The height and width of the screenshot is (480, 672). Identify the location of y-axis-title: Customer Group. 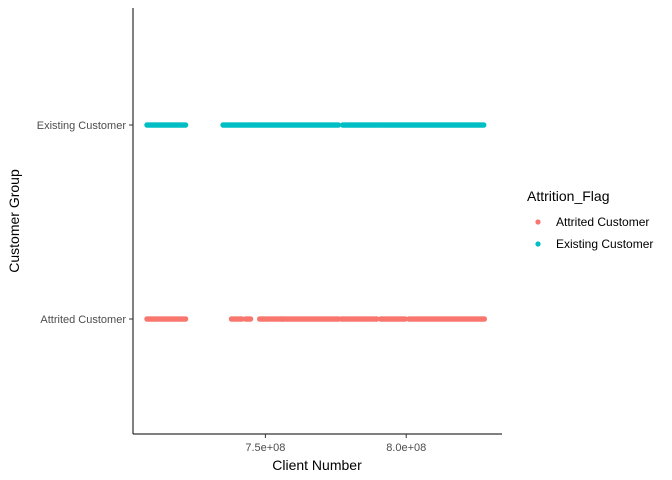
(14, 221).